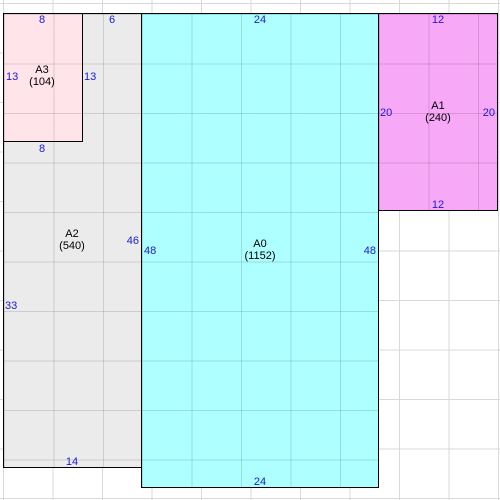  I want to click on rect-a1, so click(438, 112).